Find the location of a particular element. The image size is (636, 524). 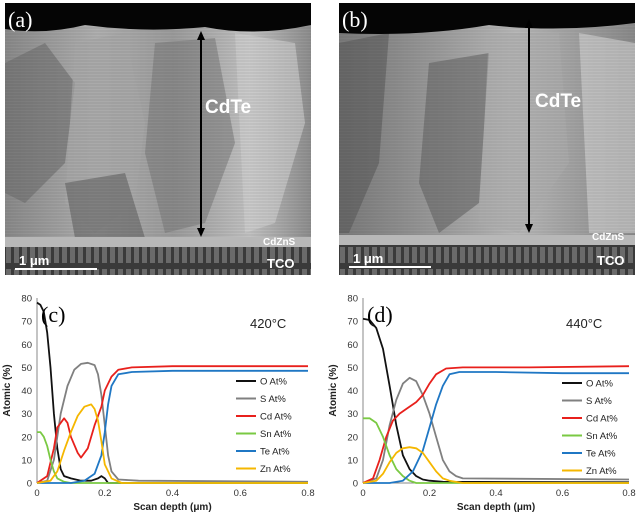

chart-c-y-tick-label: 70 is located at coordinates (26, 322).